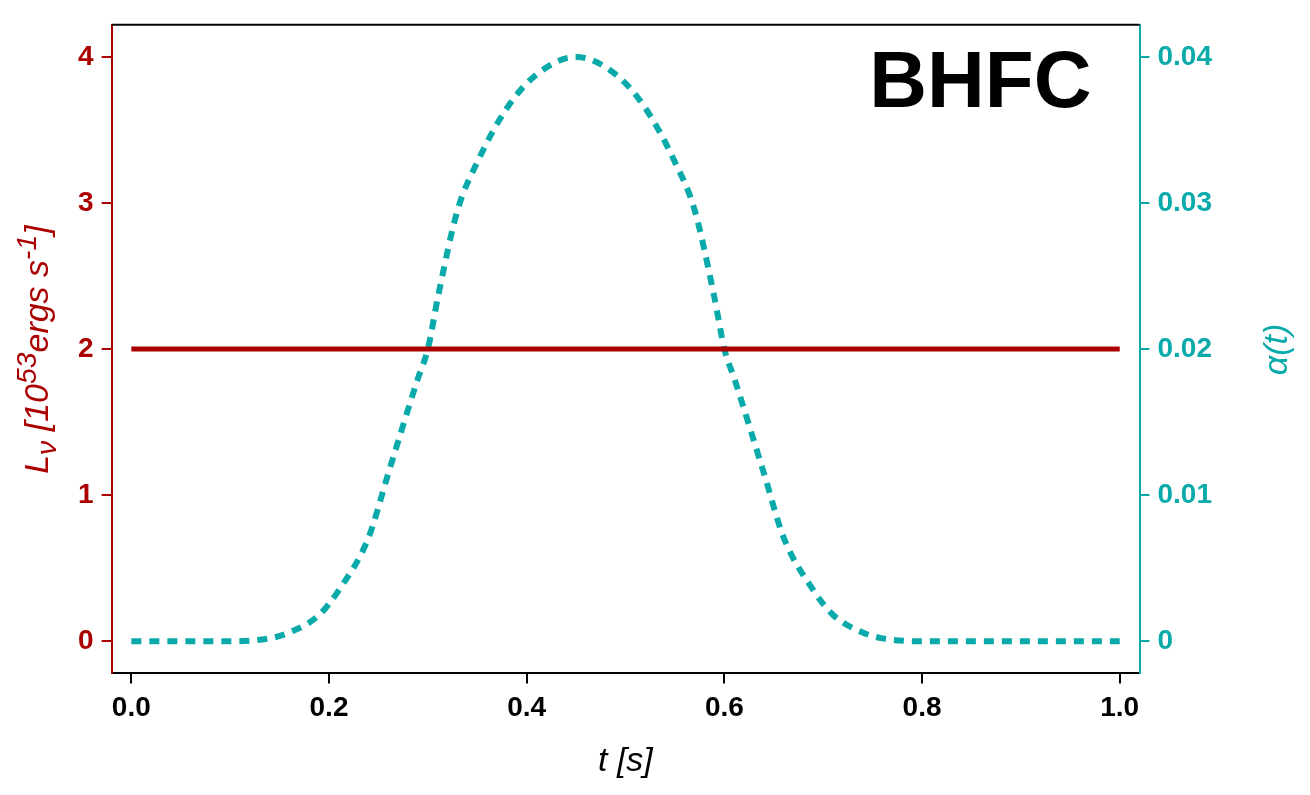  I want to click on x-axis-title: t [s], so click(625, 759).